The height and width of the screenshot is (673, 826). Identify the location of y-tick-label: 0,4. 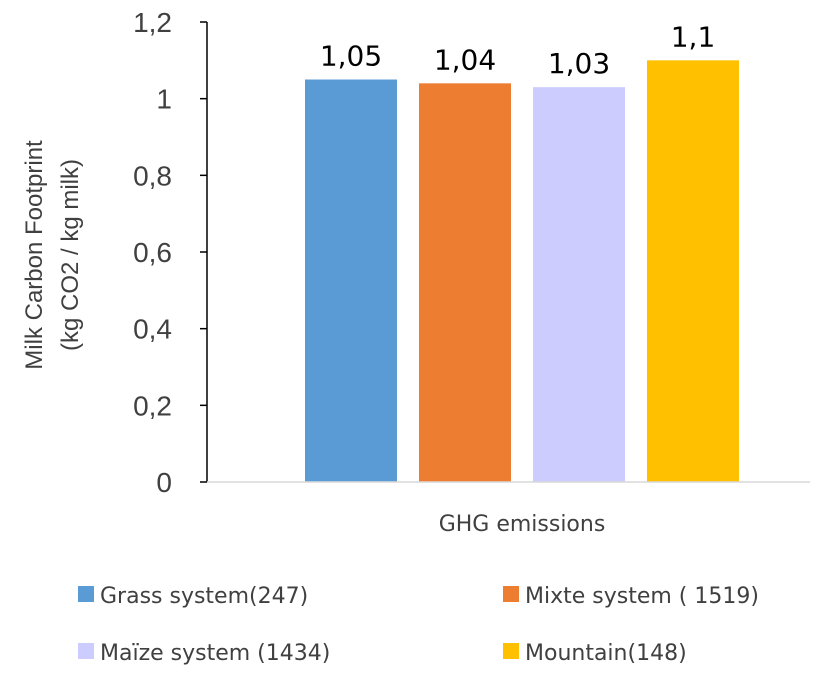
(152, 329).